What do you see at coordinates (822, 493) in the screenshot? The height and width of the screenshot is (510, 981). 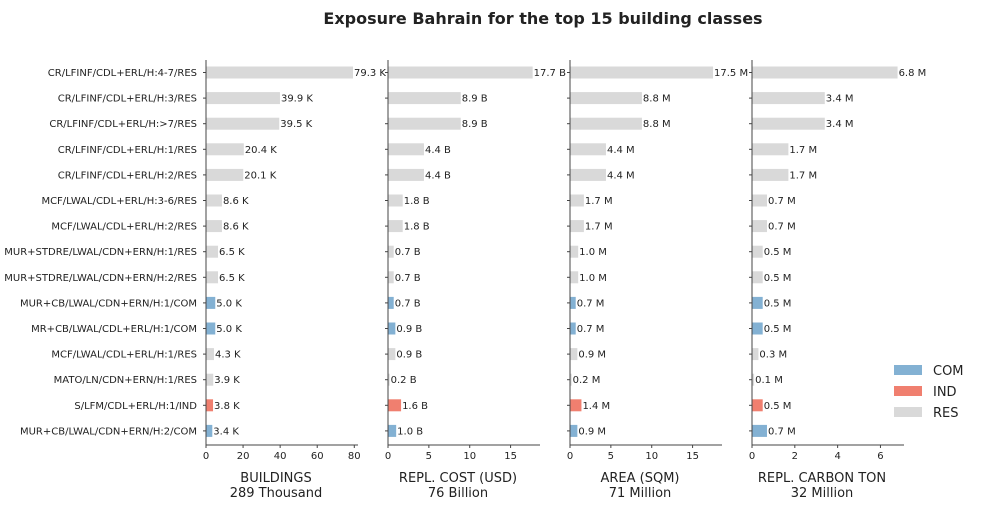 I see `x-axis-total: 32 Million` at bounding box center [822, 493].